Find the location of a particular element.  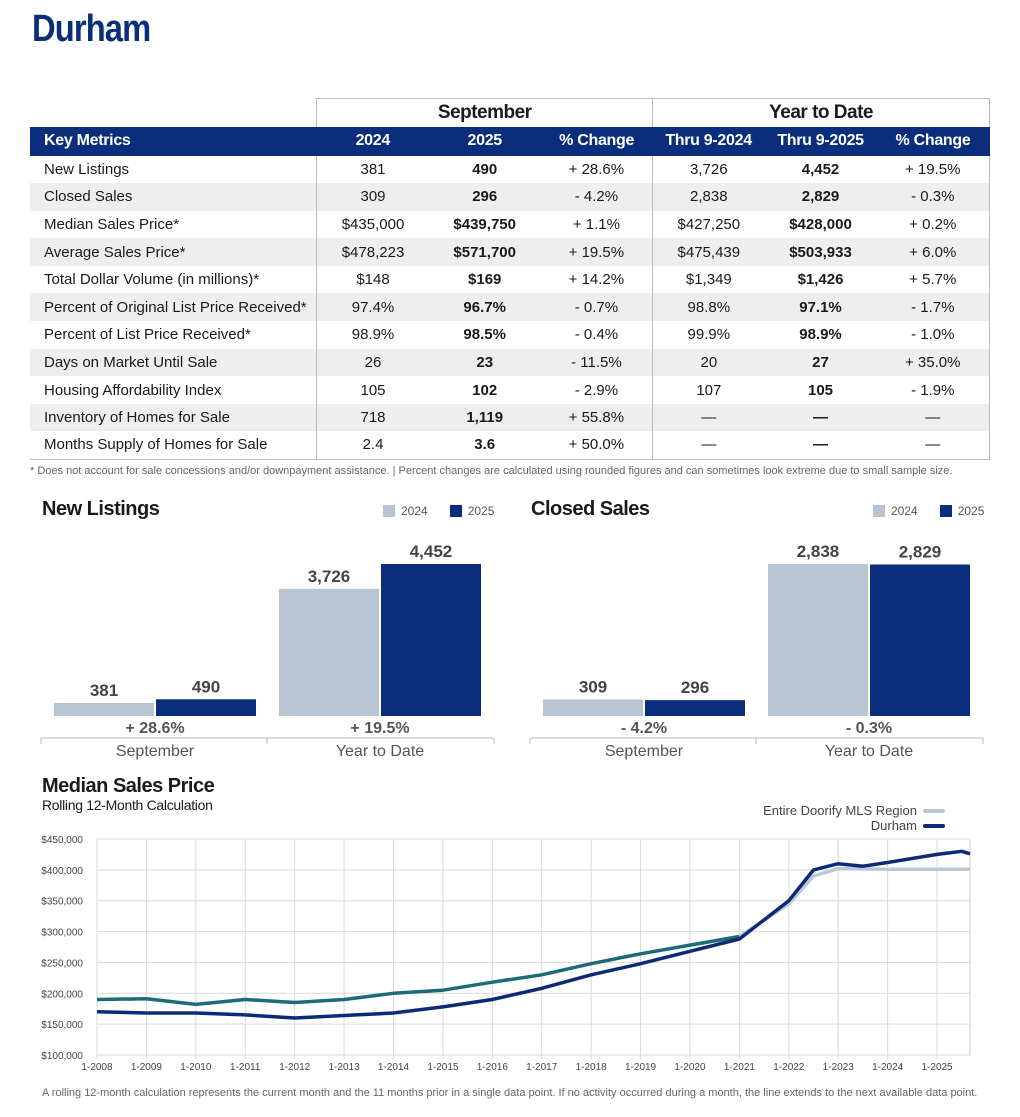

x-tick-label: 1-2008 is located at coordinates (97, 1067).